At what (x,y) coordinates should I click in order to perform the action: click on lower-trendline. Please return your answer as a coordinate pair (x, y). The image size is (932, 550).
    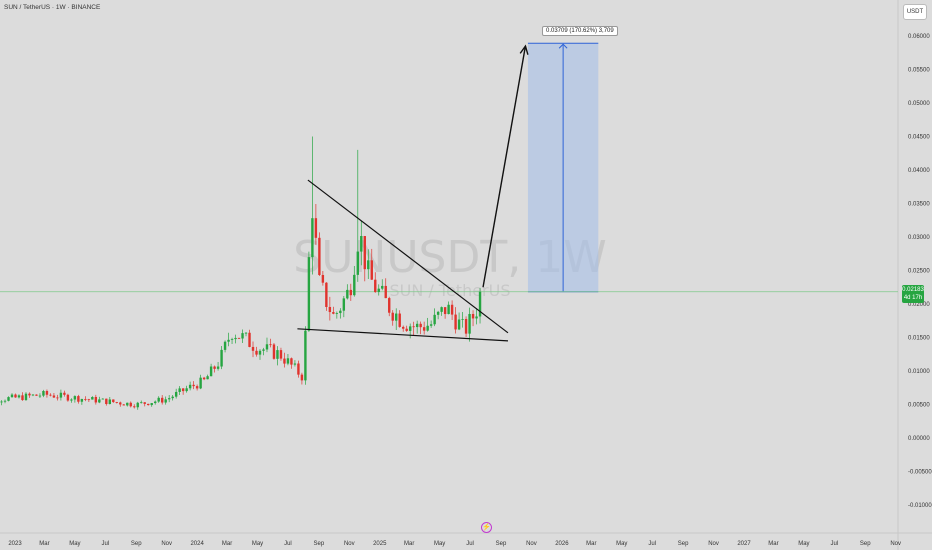
    Looking at the image, I should click on (403, 335).